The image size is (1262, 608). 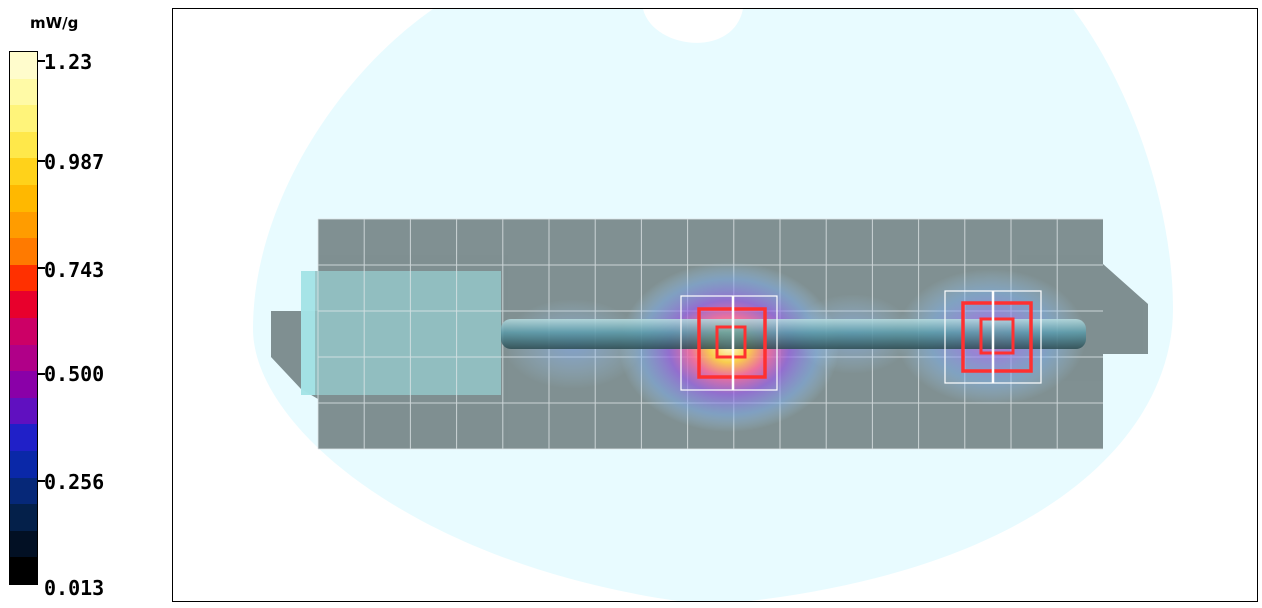 I want to click on device-rod, so click(x=793, y=334).